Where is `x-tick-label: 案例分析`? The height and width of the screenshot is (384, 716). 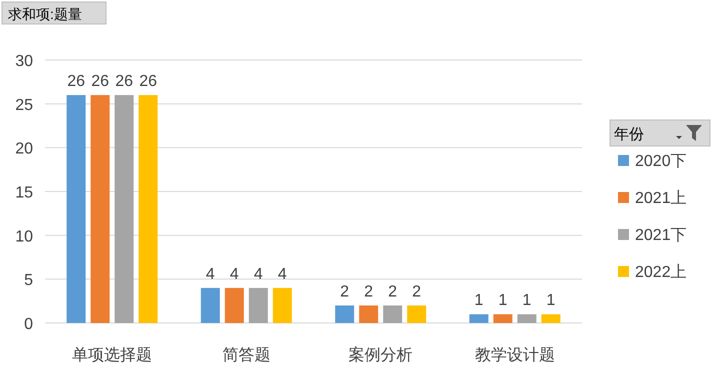 x-tick-label: 案例分析 is located at coordinates (380, 355).